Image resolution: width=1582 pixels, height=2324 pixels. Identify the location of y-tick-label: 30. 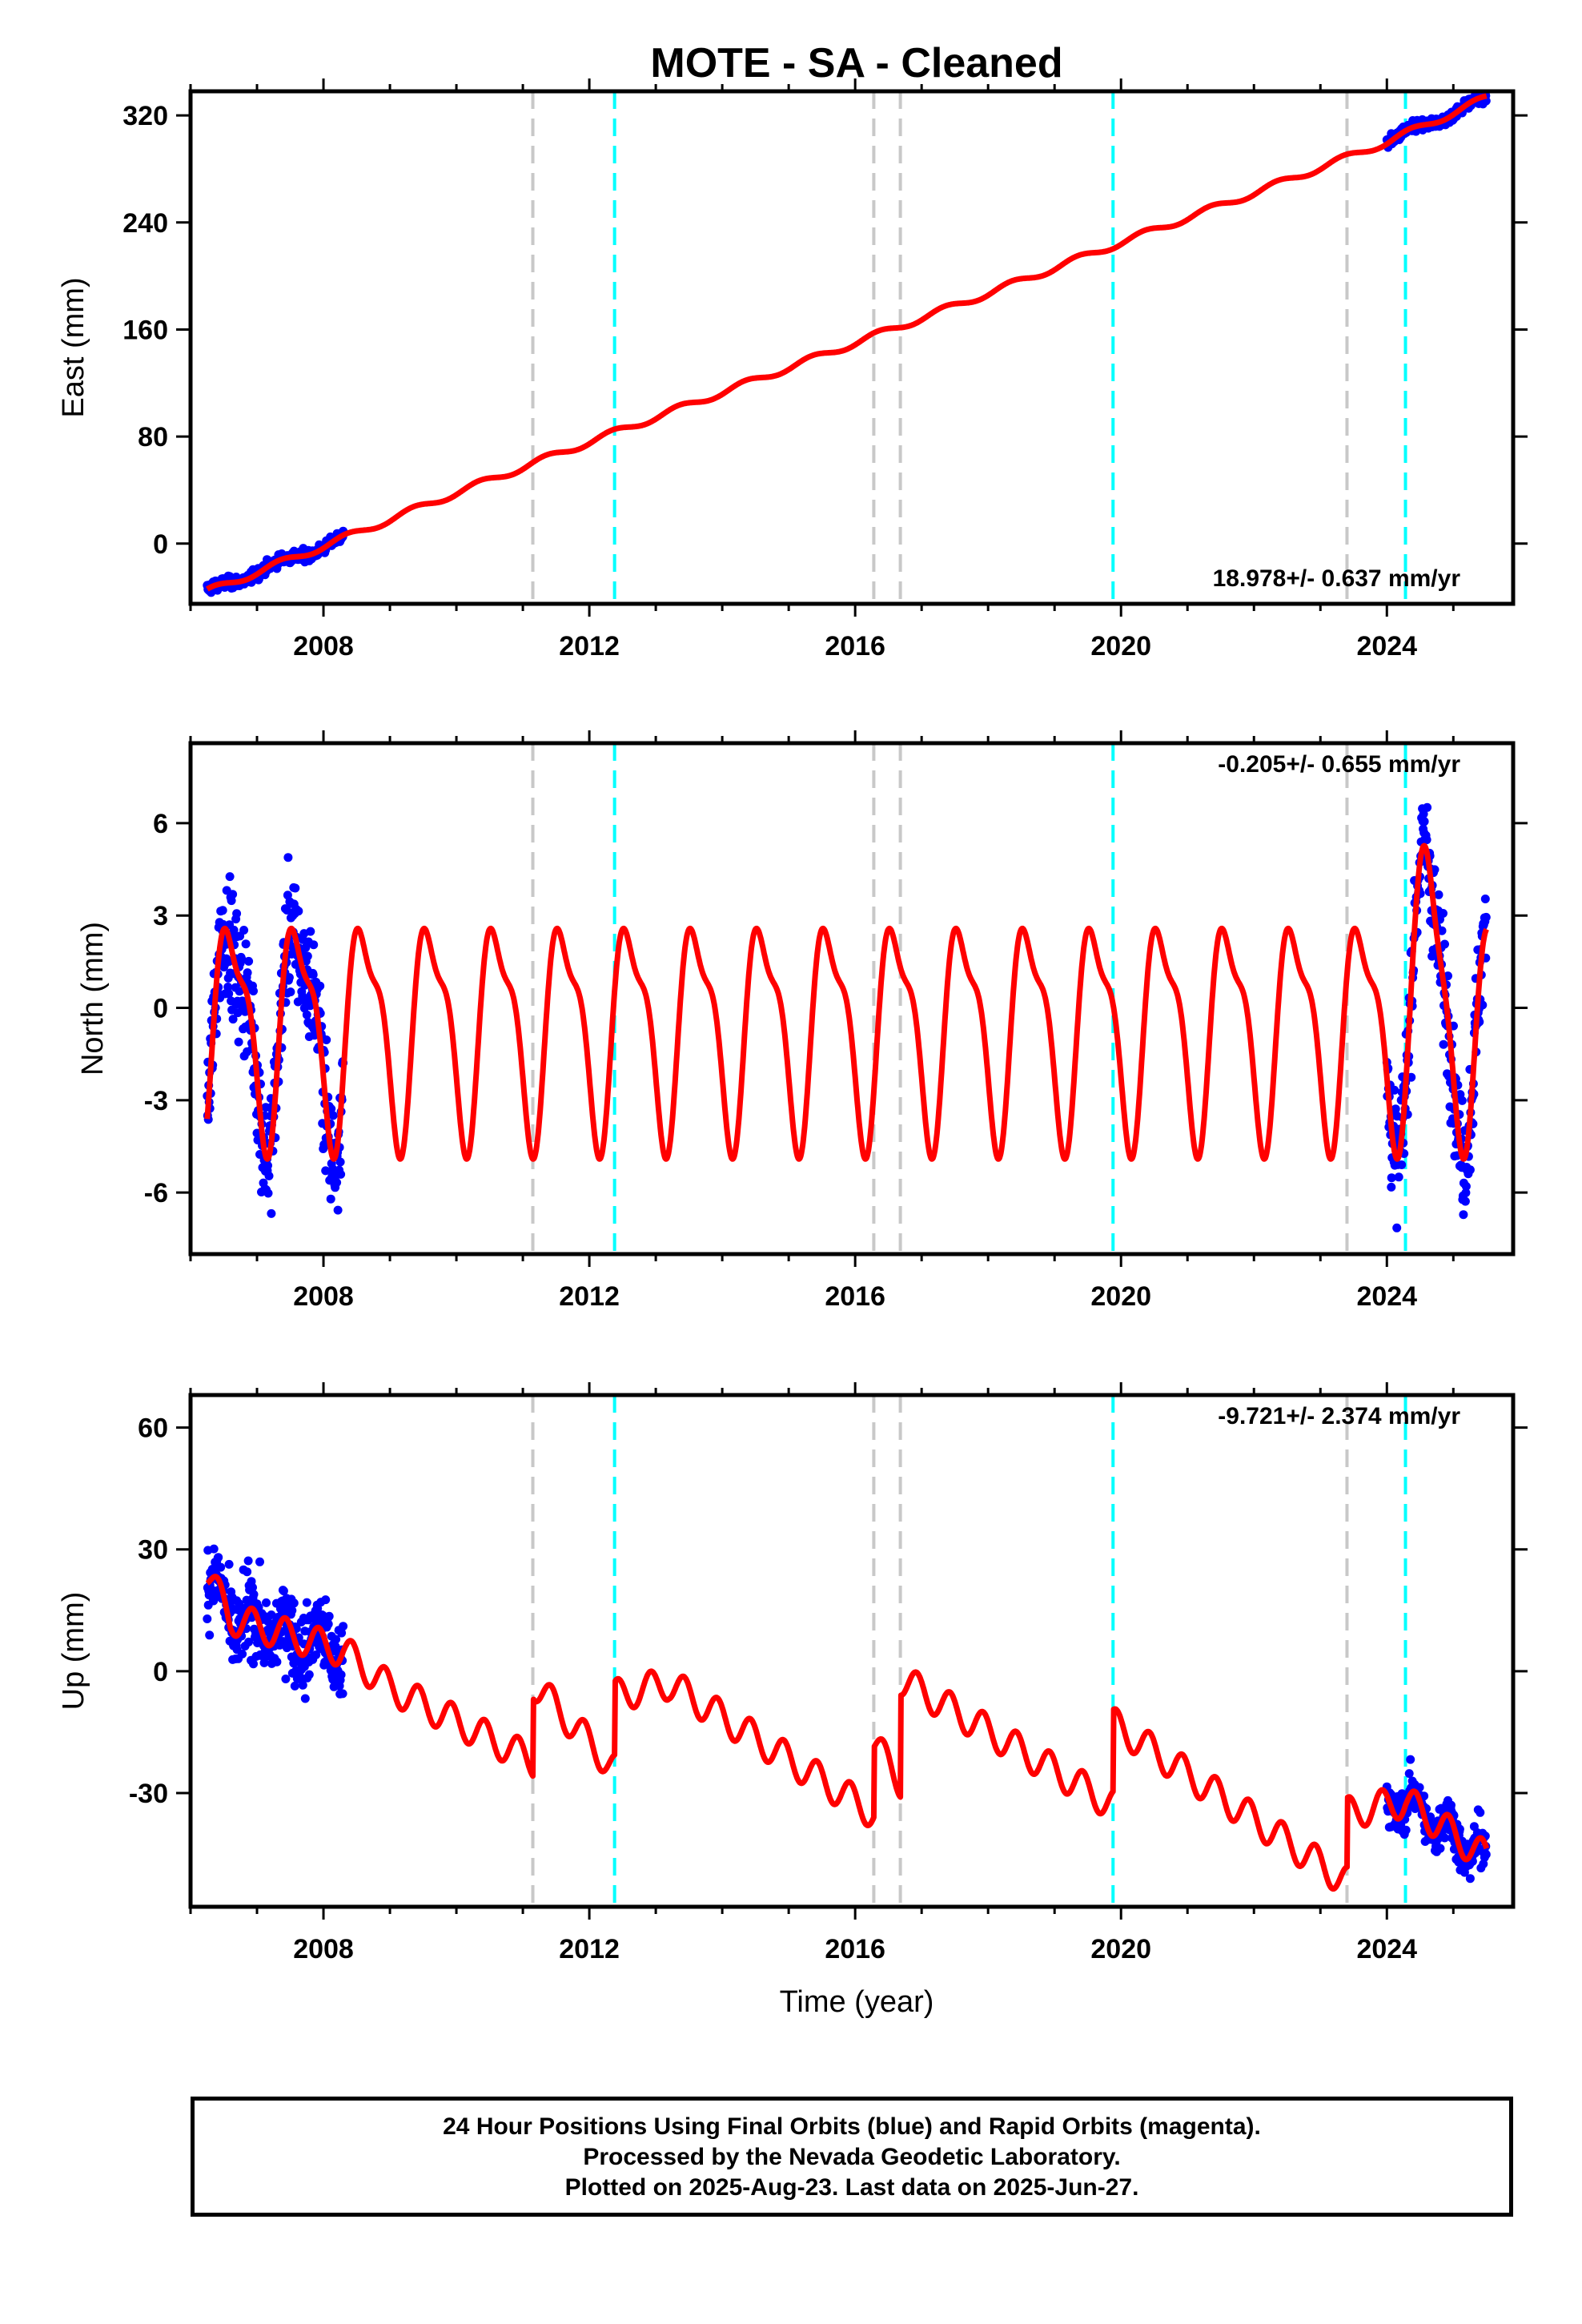
(153, 1551).